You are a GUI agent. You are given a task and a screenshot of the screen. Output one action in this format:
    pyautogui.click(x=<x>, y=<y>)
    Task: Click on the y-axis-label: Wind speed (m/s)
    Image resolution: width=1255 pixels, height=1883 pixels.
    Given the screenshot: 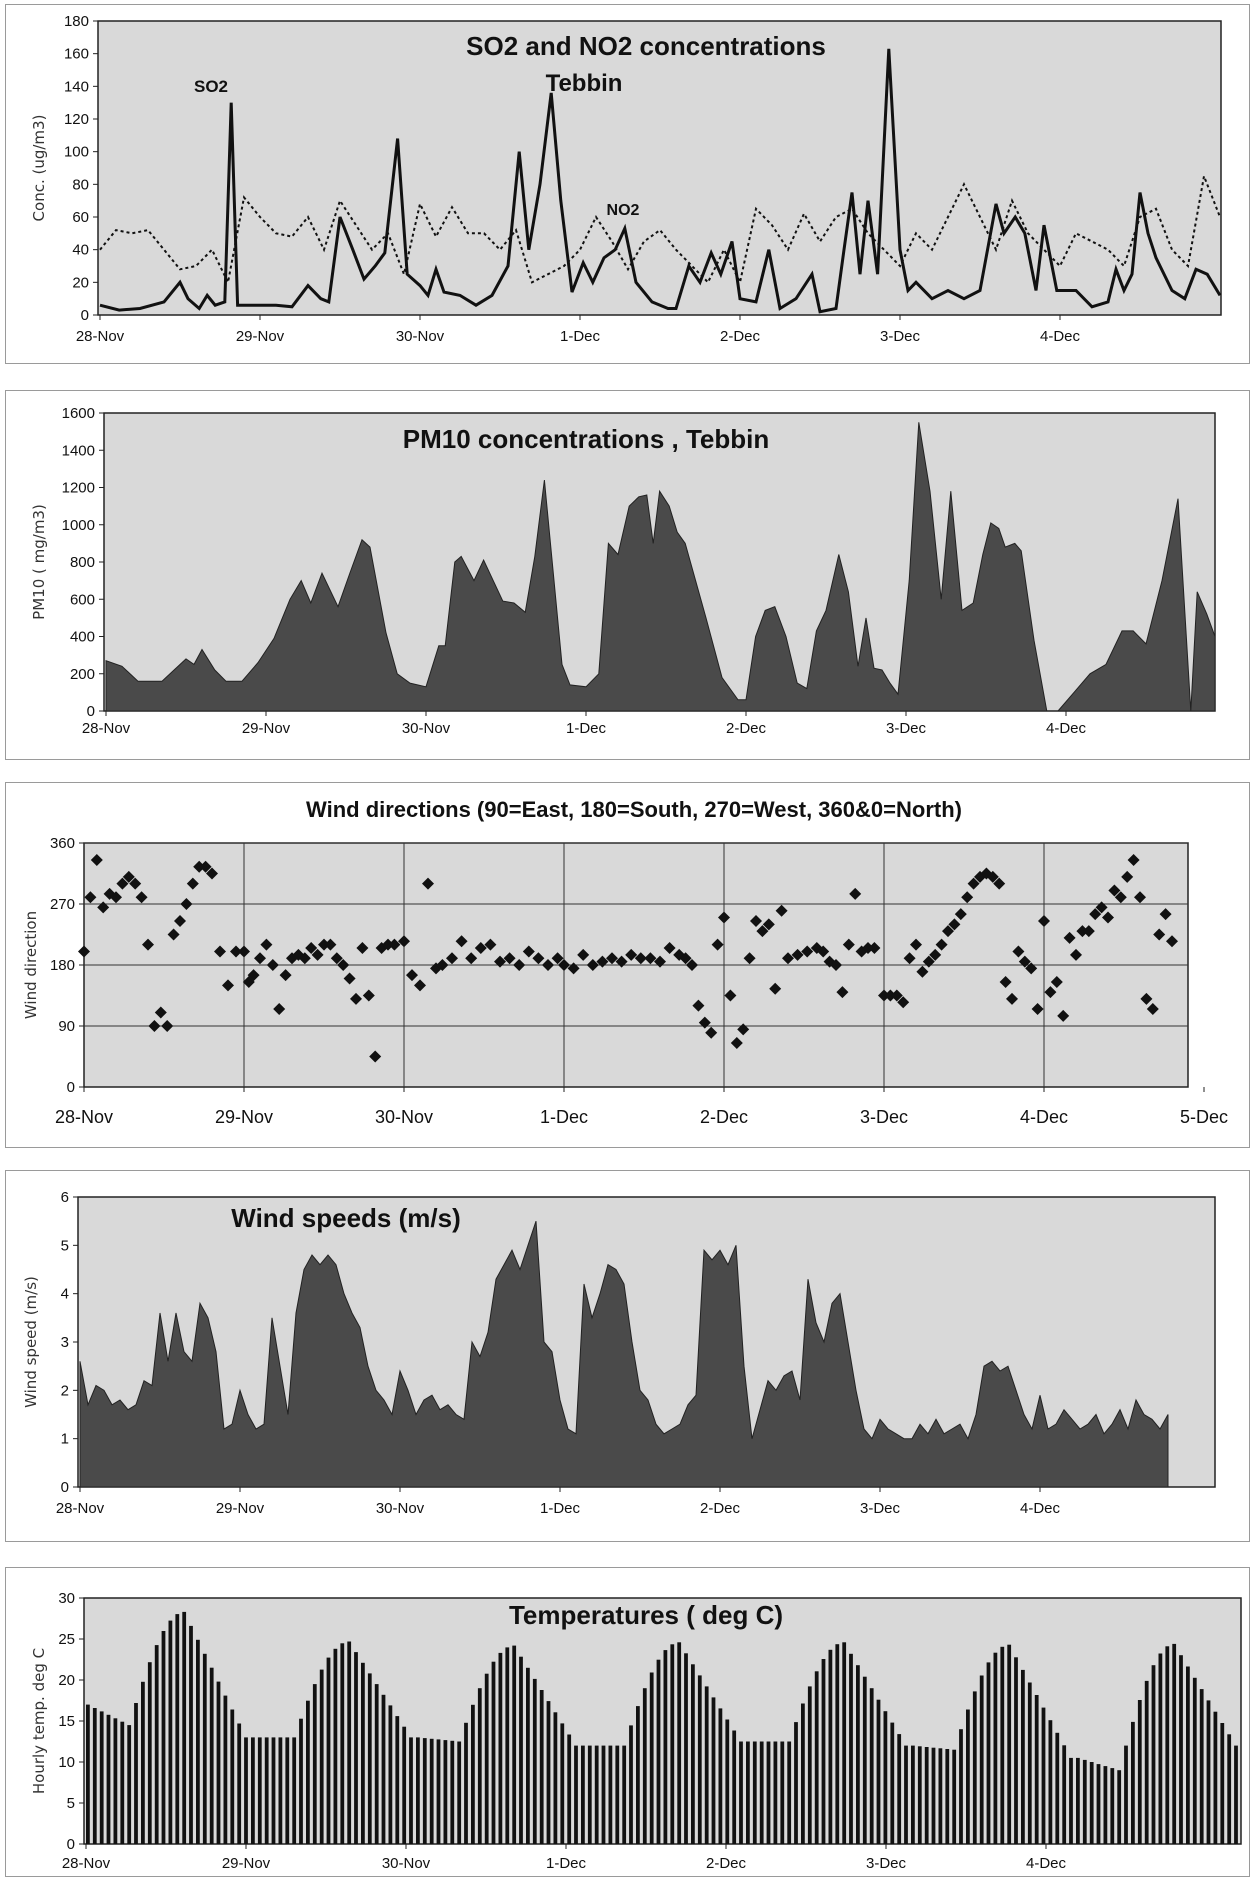 What is the action you would take?
    pyautogui.click(x=31, y=1342)
    